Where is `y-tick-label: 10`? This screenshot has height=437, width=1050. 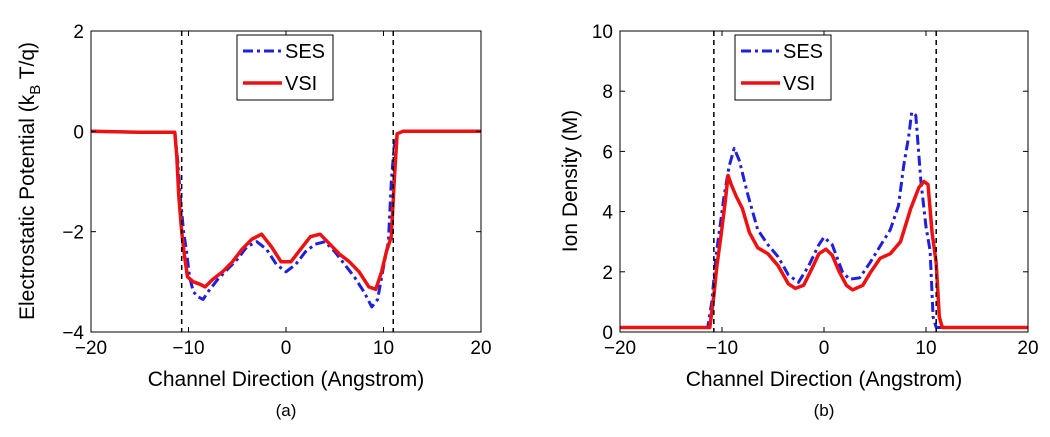
y-tick-label: 10 is located at coordinates (602, 32).